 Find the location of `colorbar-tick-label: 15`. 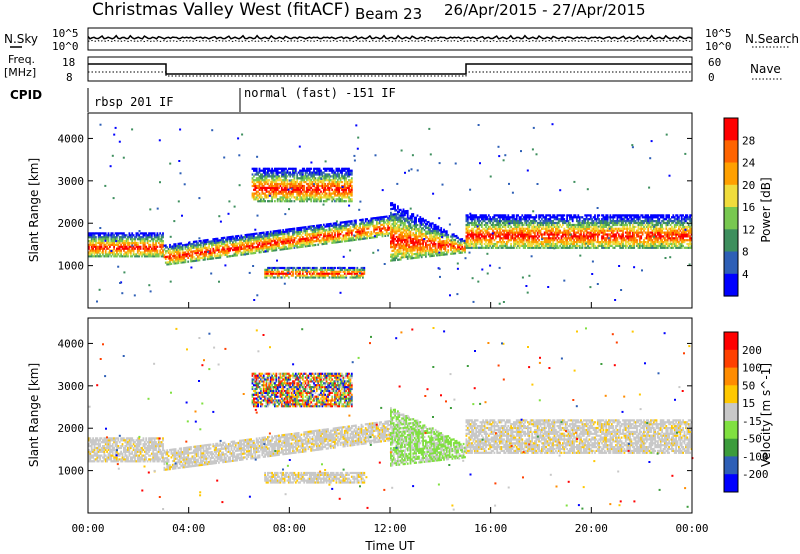

colorbar-tick-label: 15 is located at coordinates (748, 403).